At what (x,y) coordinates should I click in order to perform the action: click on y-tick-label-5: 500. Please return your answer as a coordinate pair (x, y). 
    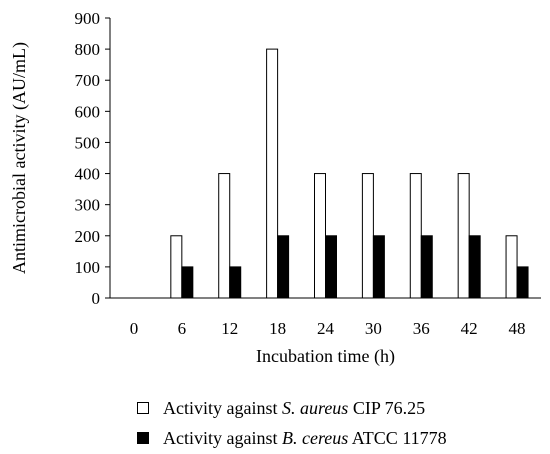
    Looking at the image, I should click on (88, 142).